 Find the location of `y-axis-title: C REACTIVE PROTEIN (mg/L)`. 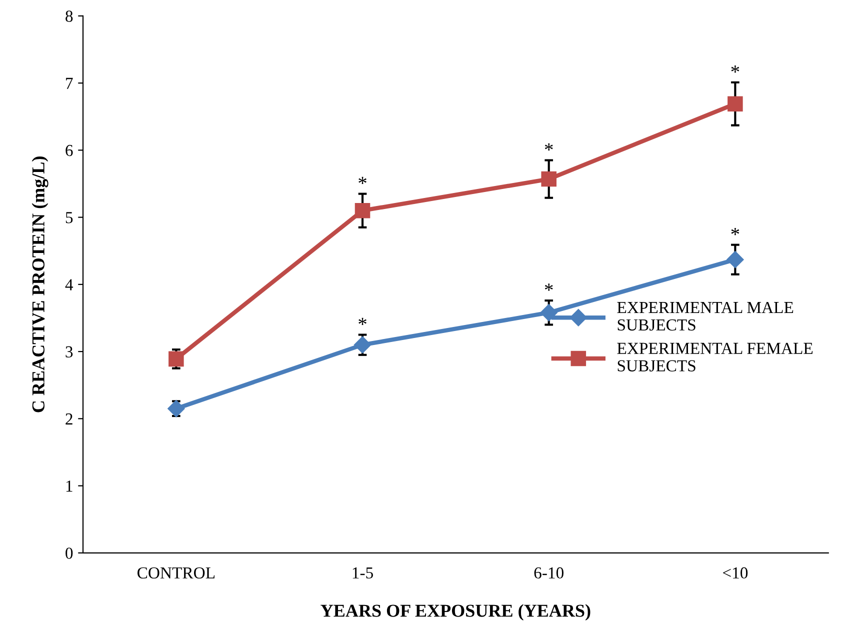

y-axis-title: C REACTIVE PROTEIN (mg/L) is located at coordinates (40, 284).